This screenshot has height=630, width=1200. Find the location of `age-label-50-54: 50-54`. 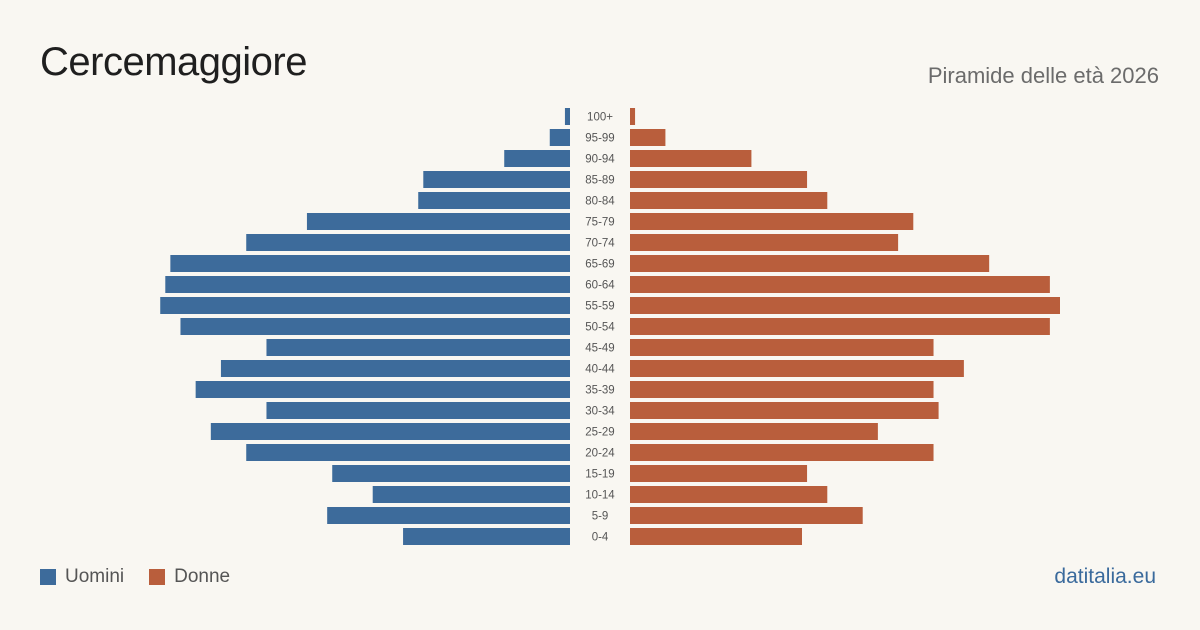

age-label-50-54: 50-54 is located at coordinates (600, 328).